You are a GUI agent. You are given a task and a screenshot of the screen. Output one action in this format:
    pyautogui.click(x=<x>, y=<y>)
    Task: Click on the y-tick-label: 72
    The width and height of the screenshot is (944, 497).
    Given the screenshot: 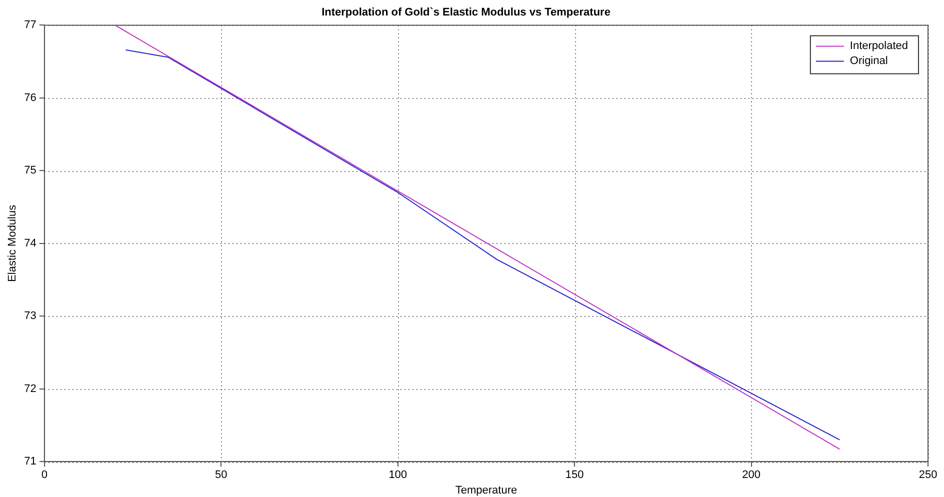 What is the action you would take?
    pyautogui.click(x=30, y=388)
    